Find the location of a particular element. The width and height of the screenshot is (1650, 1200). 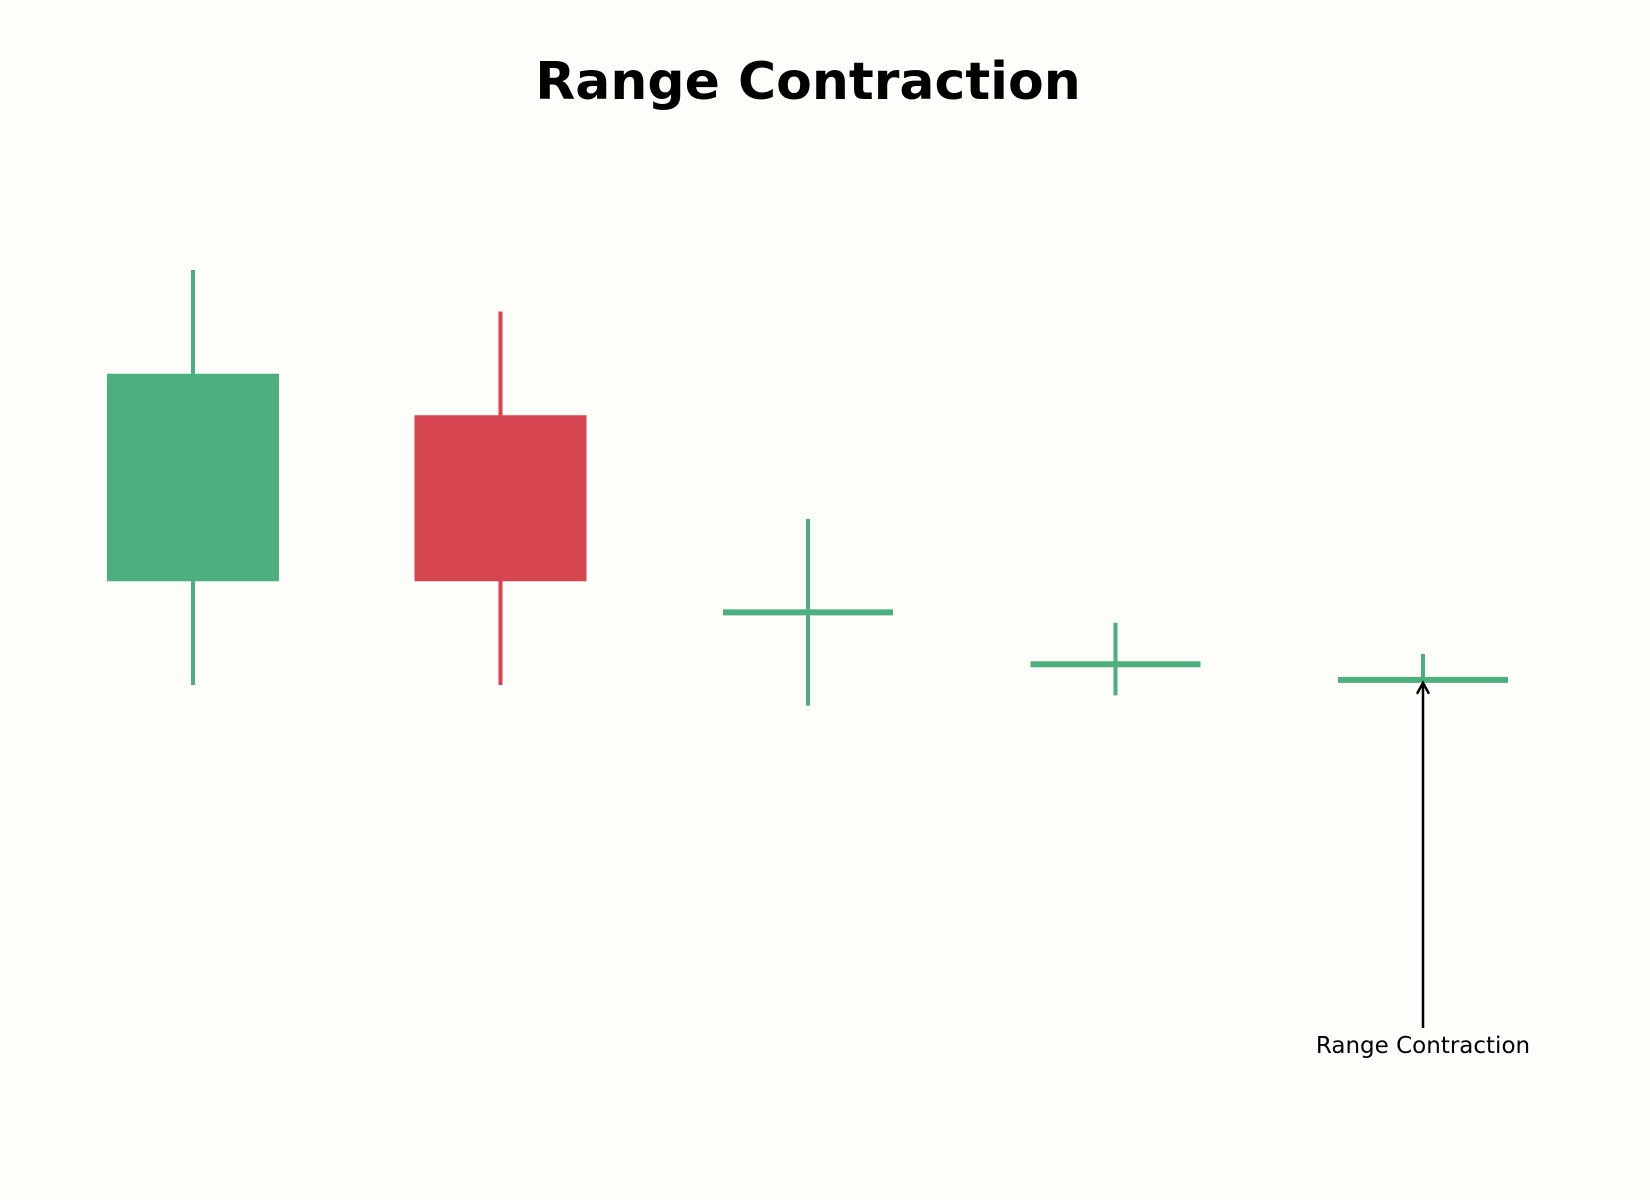

candle-1-body is located at coordinates (193, 477).